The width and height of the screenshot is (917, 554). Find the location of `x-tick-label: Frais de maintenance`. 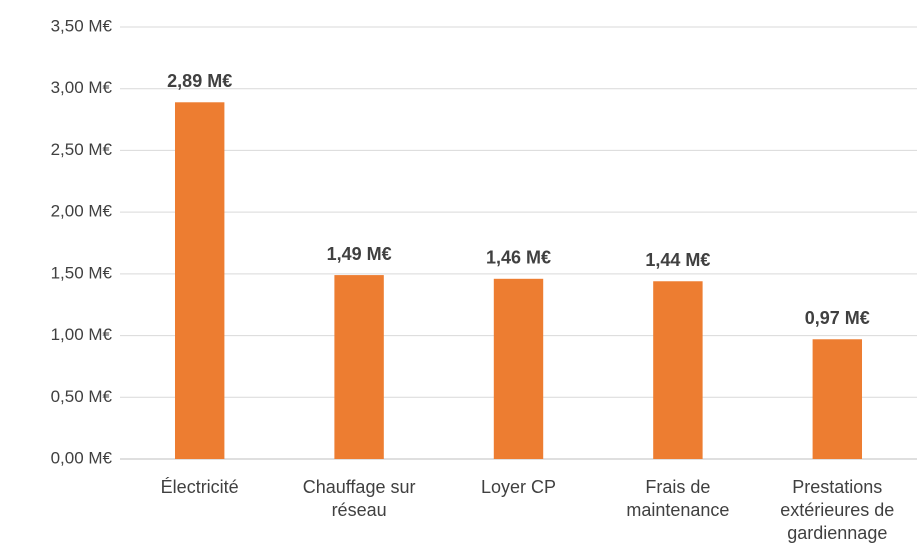

x-tick-label: Frais de maintenance is located at coordinates (678, 498).